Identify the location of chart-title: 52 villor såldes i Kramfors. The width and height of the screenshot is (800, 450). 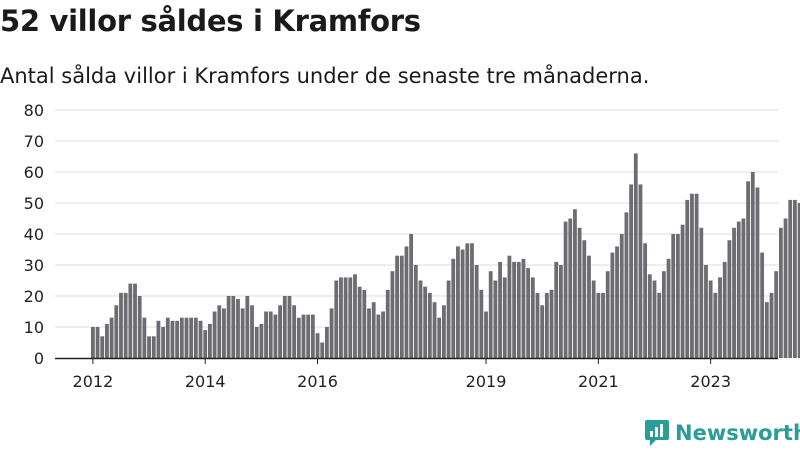
(210, 21).